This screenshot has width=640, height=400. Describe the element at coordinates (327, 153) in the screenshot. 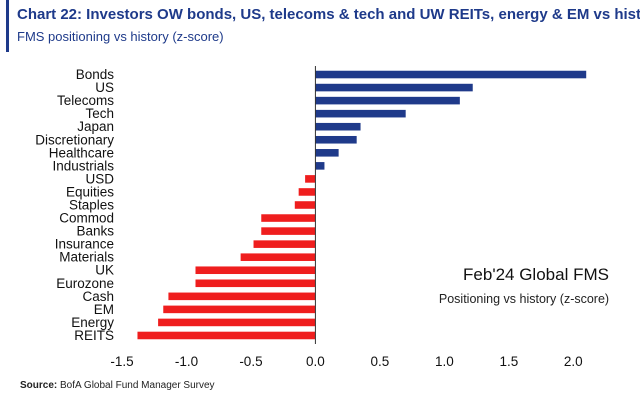

I see `bar-healthcare` at that location.